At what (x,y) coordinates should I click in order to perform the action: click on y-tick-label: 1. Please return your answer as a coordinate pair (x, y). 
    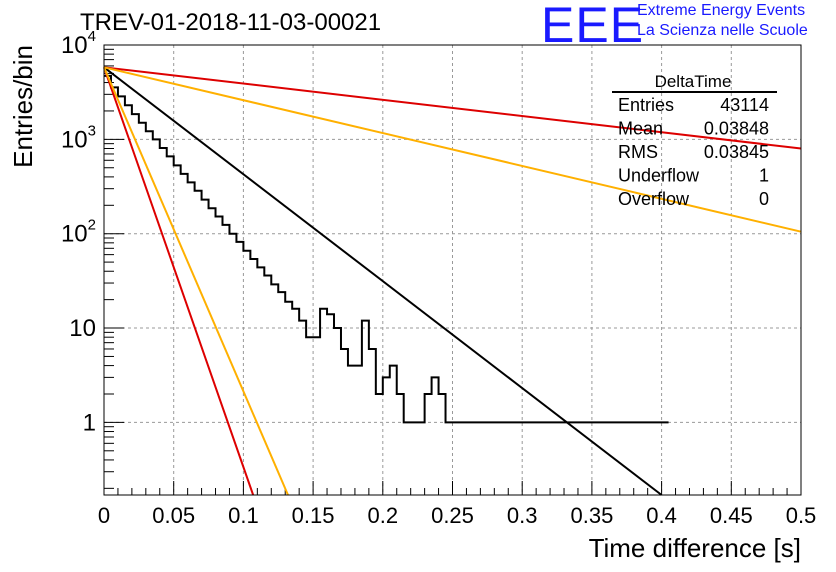
    Looking at the image, I should click on (89, 422).